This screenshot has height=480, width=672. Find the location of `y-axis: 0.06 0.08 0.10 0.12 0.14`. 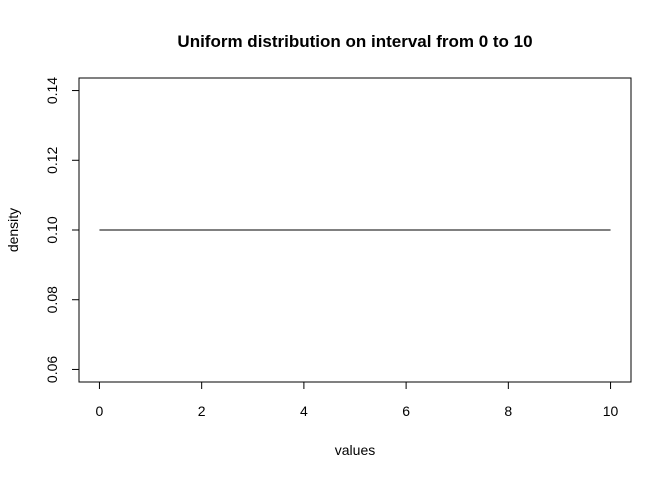

y-axis: 0.06 0.08 0.10 0.12 0.14 is located at coordinates (62, 230).